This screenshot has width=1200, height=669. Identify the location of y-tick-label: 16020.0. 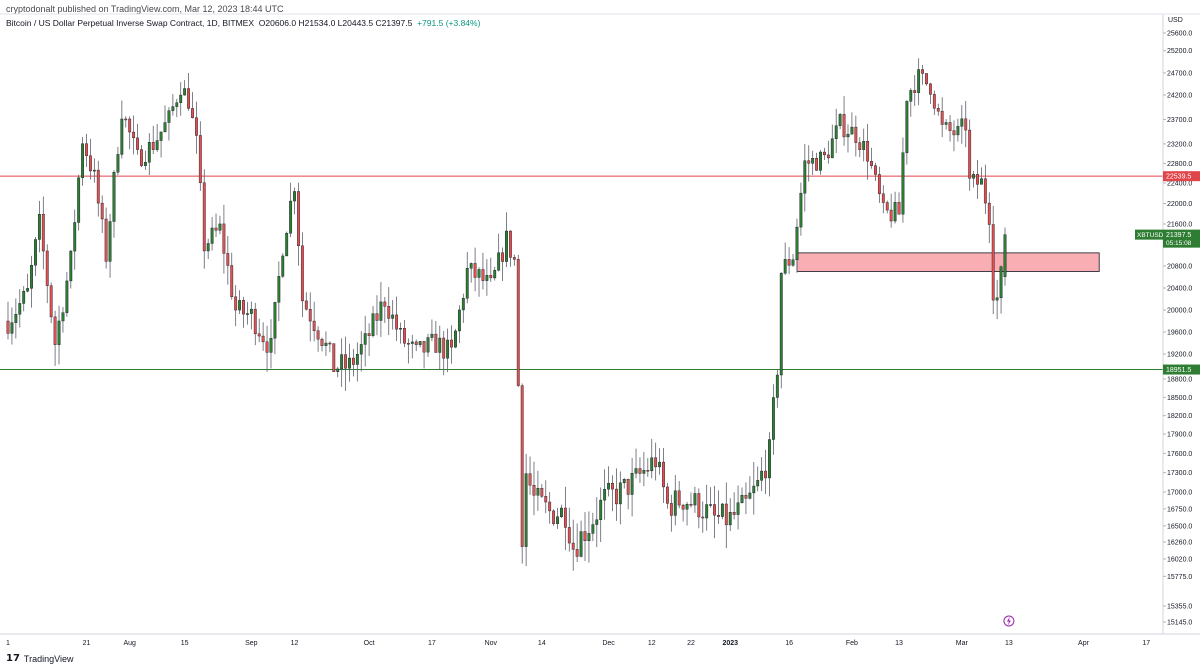
(1179, 559).